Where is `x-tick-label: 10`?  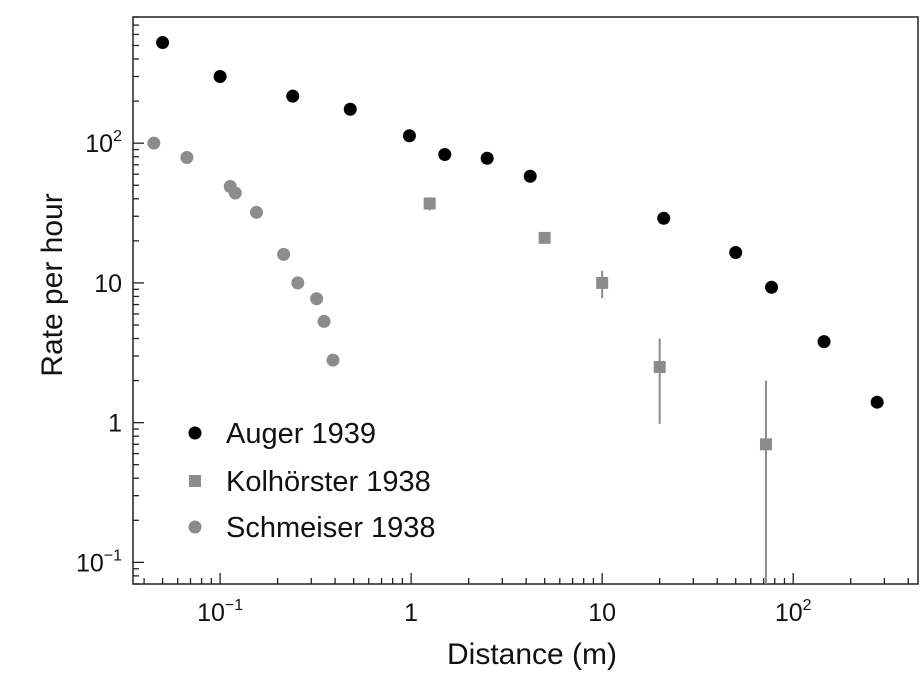
x-tick-label: 10 is located at coordinates (602, 613).